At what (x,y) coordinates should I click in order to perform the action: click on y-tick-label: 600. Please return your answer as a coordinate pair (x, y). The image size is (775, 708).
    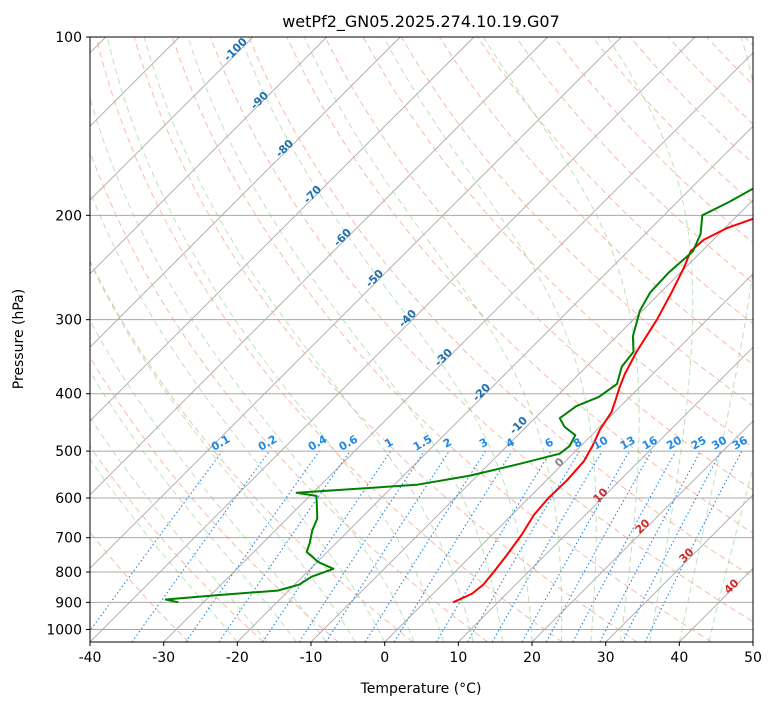
    Looking at the image, I should click on (68, 499).